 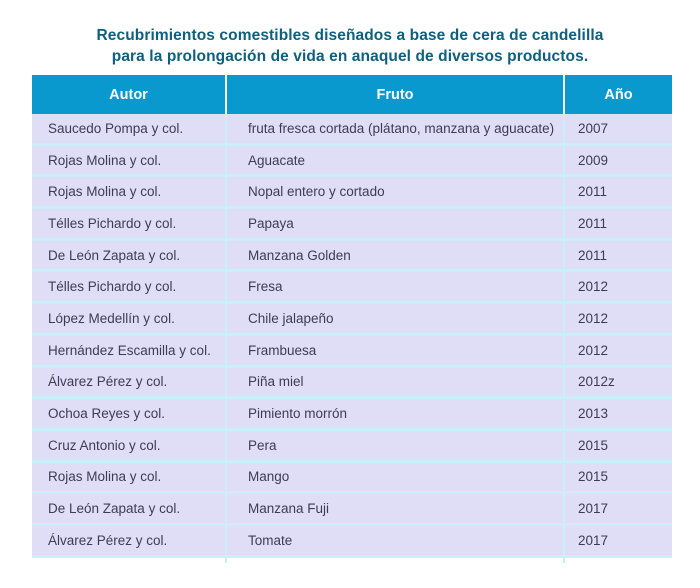 I want to click on column-header-fruto: Fruto, so click(x=396, y=94).